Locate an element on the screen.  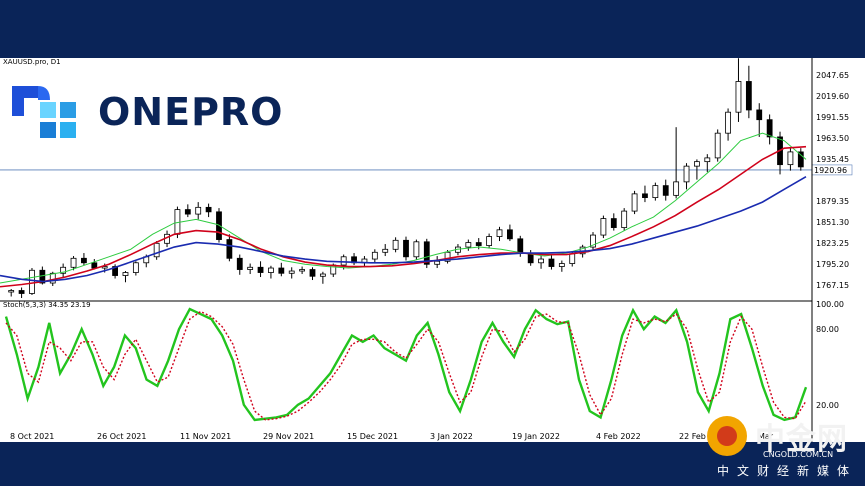
date-tick-label: 22 Feb is located at coordinates (692, 436).